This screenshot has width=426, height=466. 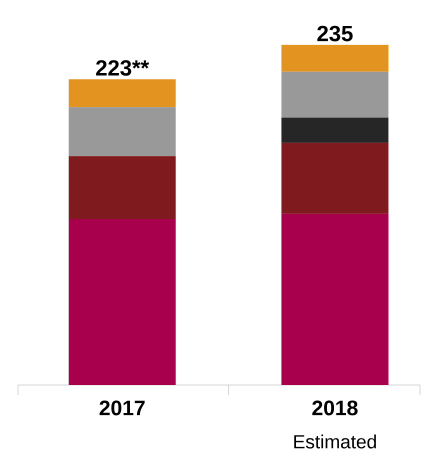 What do you see at coordinates (123, 68) in the screenshot?
I see `annotation: 223**` at bounding box center [123, 68].